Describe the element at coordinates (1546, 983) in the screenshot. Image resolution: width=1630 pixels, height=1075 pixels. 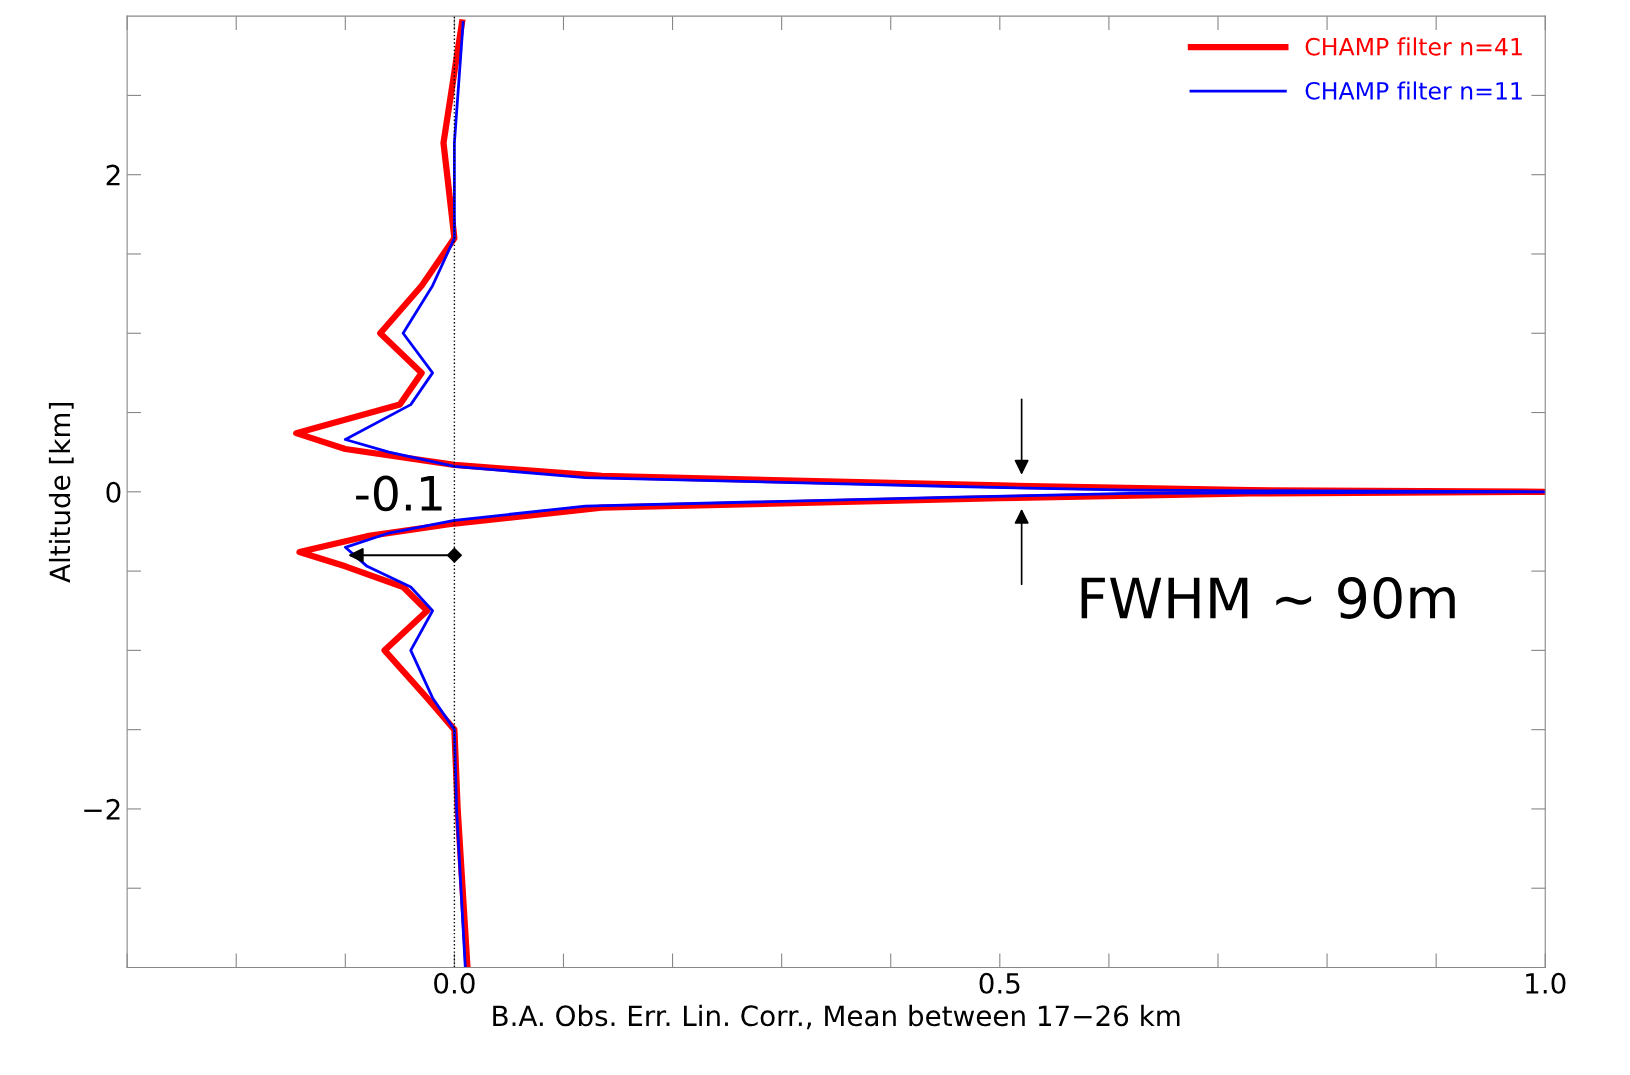
I see `x-tick-label: 1.0` at that location.